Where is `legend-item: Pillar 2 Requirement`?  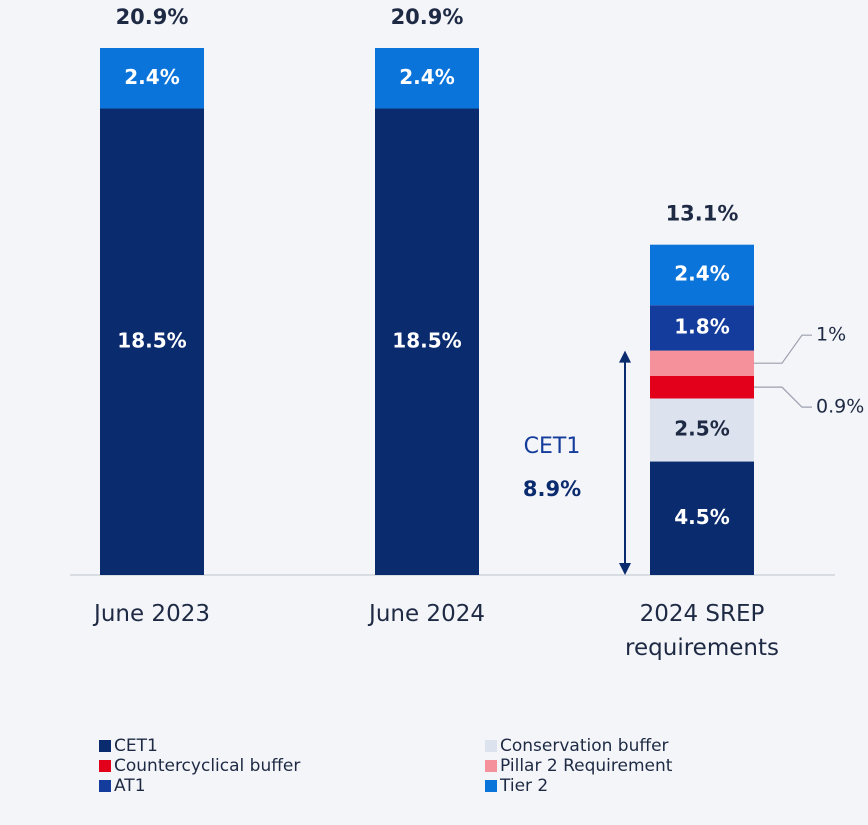
legend-item: Pillar 2 Requirement is located at coordinates (578, 766).